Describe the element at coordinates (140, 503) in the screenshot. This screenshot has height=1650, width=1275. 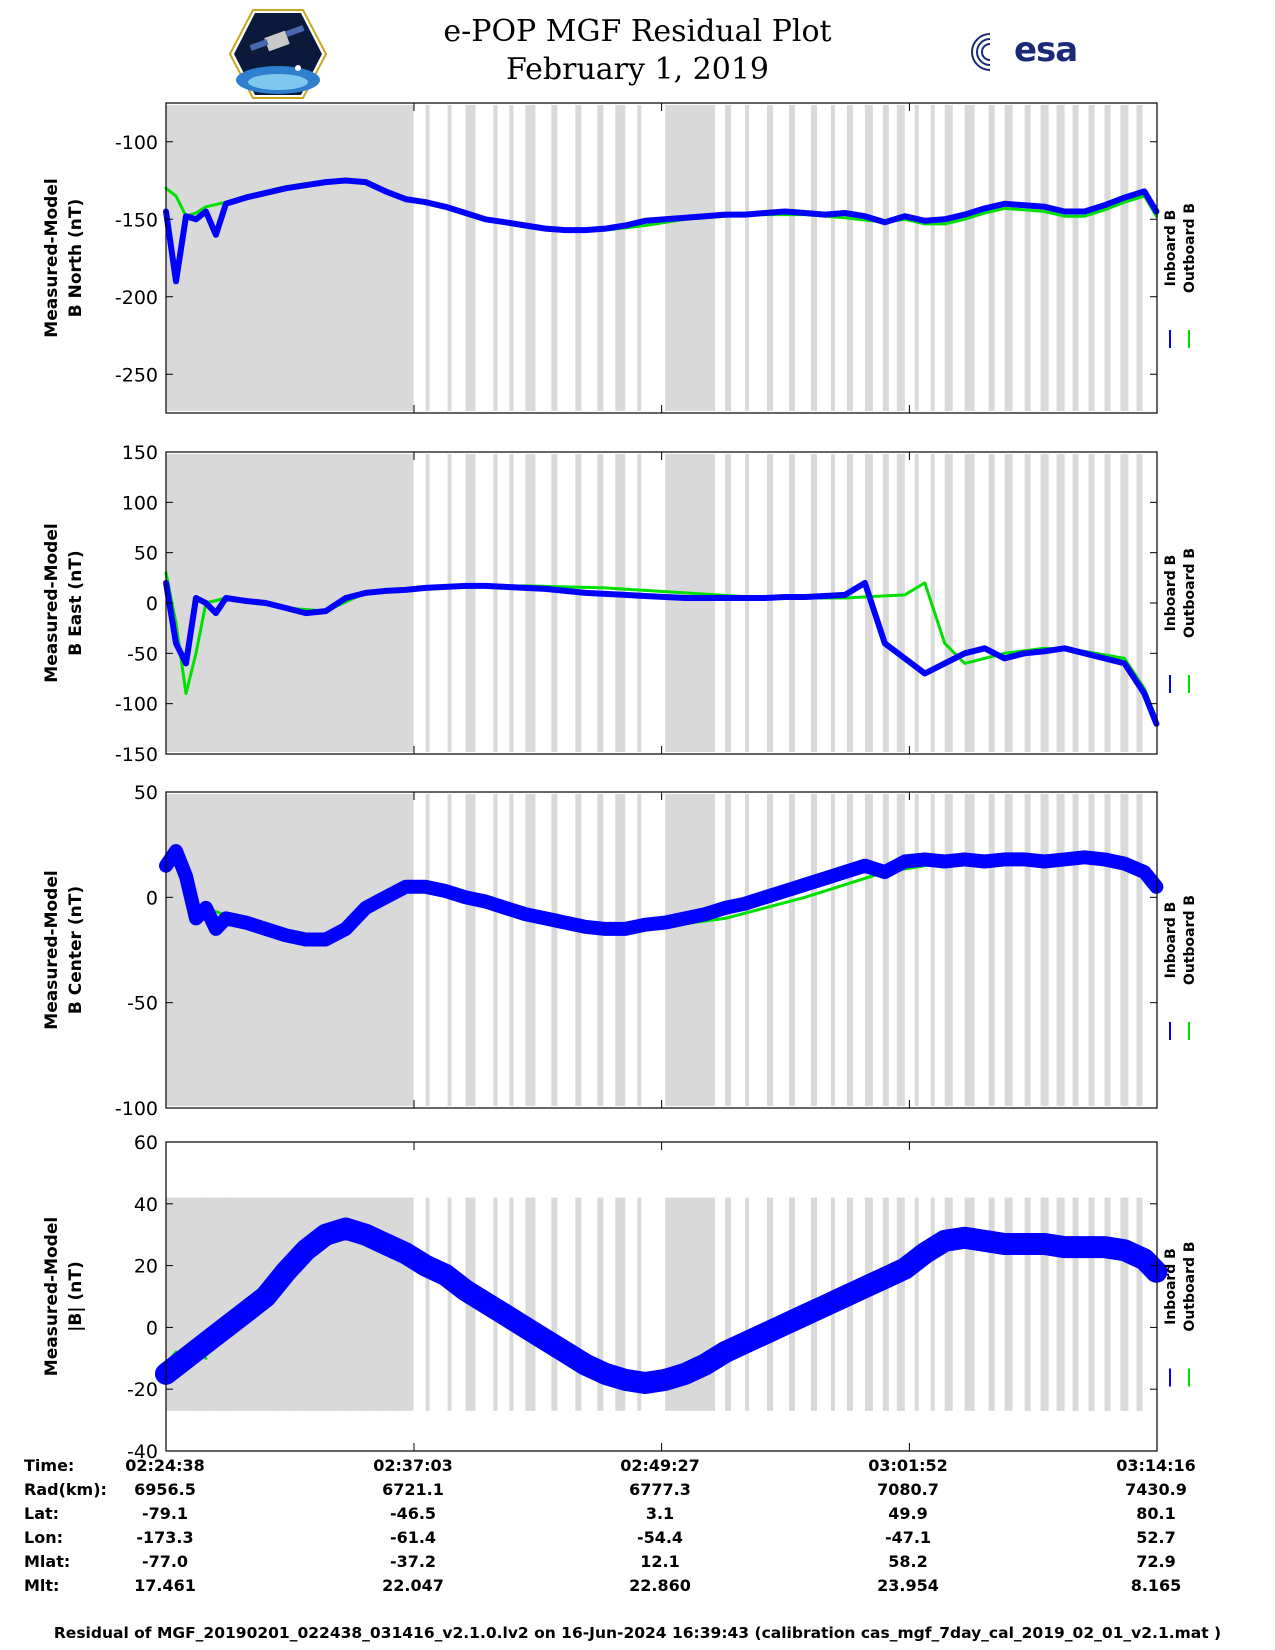
I see `y-tick-label: 100` at that location.